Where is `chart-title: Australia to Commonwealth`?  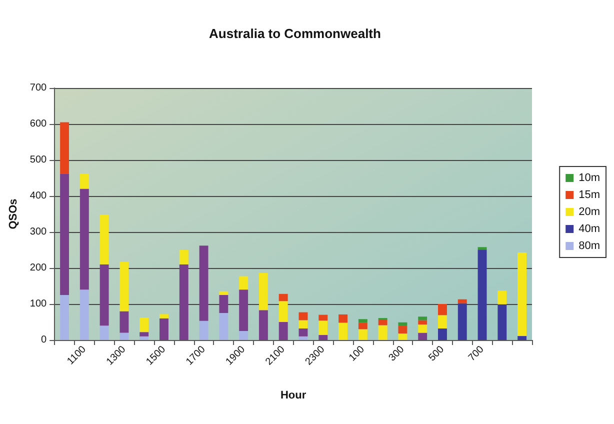 chart-title: Australia to Commonwealth is located at coordinates (295, 33).